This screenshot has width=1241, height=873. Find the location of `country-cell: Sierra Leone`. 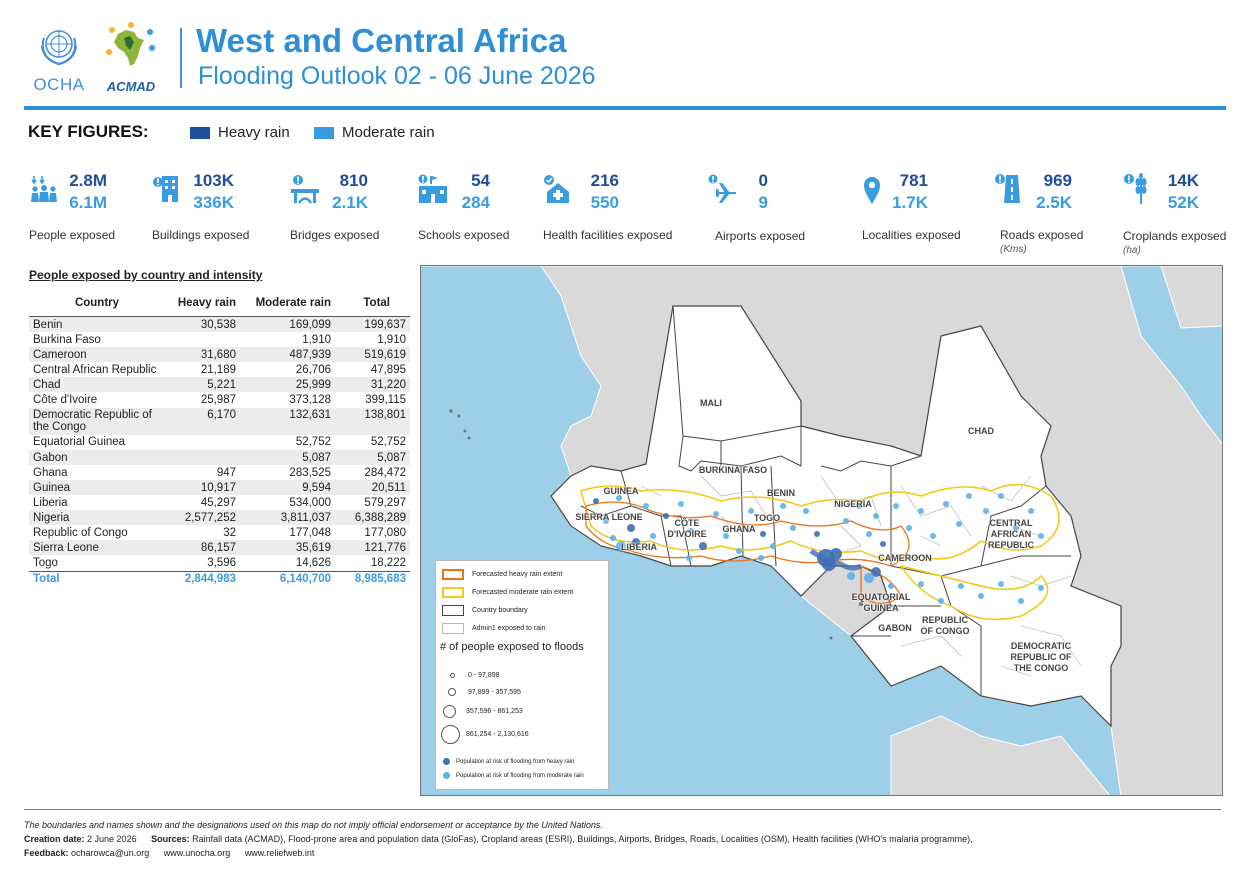

country-cell: Sierra Leone is located at coordinates (97, 548).